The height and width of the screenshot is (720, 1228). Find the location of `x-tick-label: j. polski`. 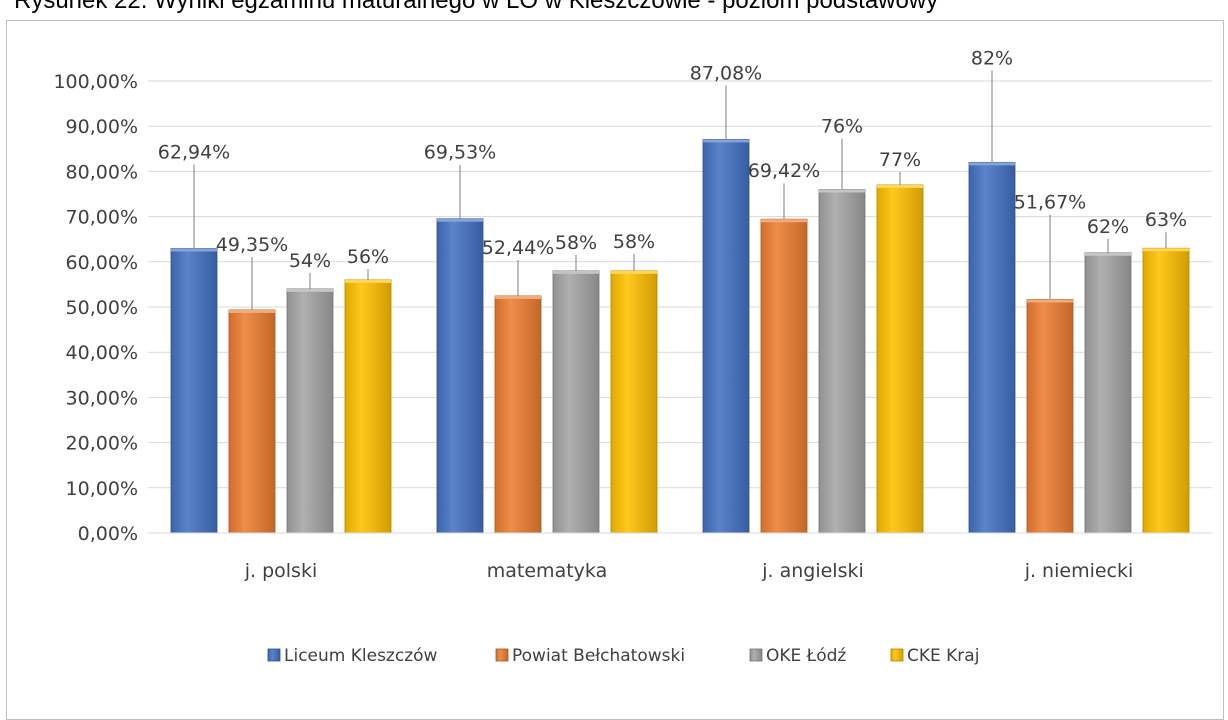

x-tick-label: j. polski is located at coordinates (281, 571).